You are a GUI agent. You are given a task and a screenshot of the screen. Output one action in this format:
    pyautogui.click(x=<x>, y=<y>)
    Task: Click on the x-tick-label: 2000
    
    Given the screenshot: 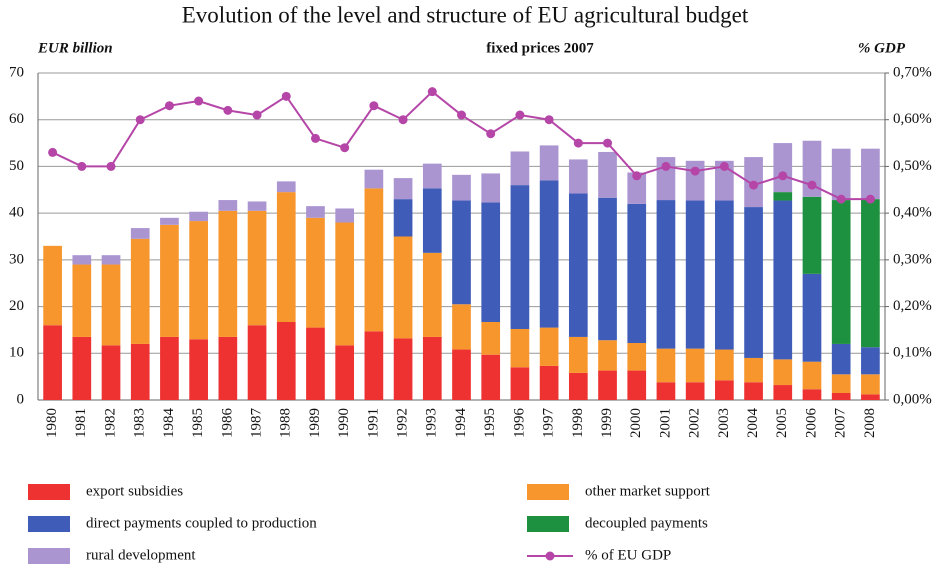 What is the action you would take?
    pyautogui.click(x=636, y=423)
    